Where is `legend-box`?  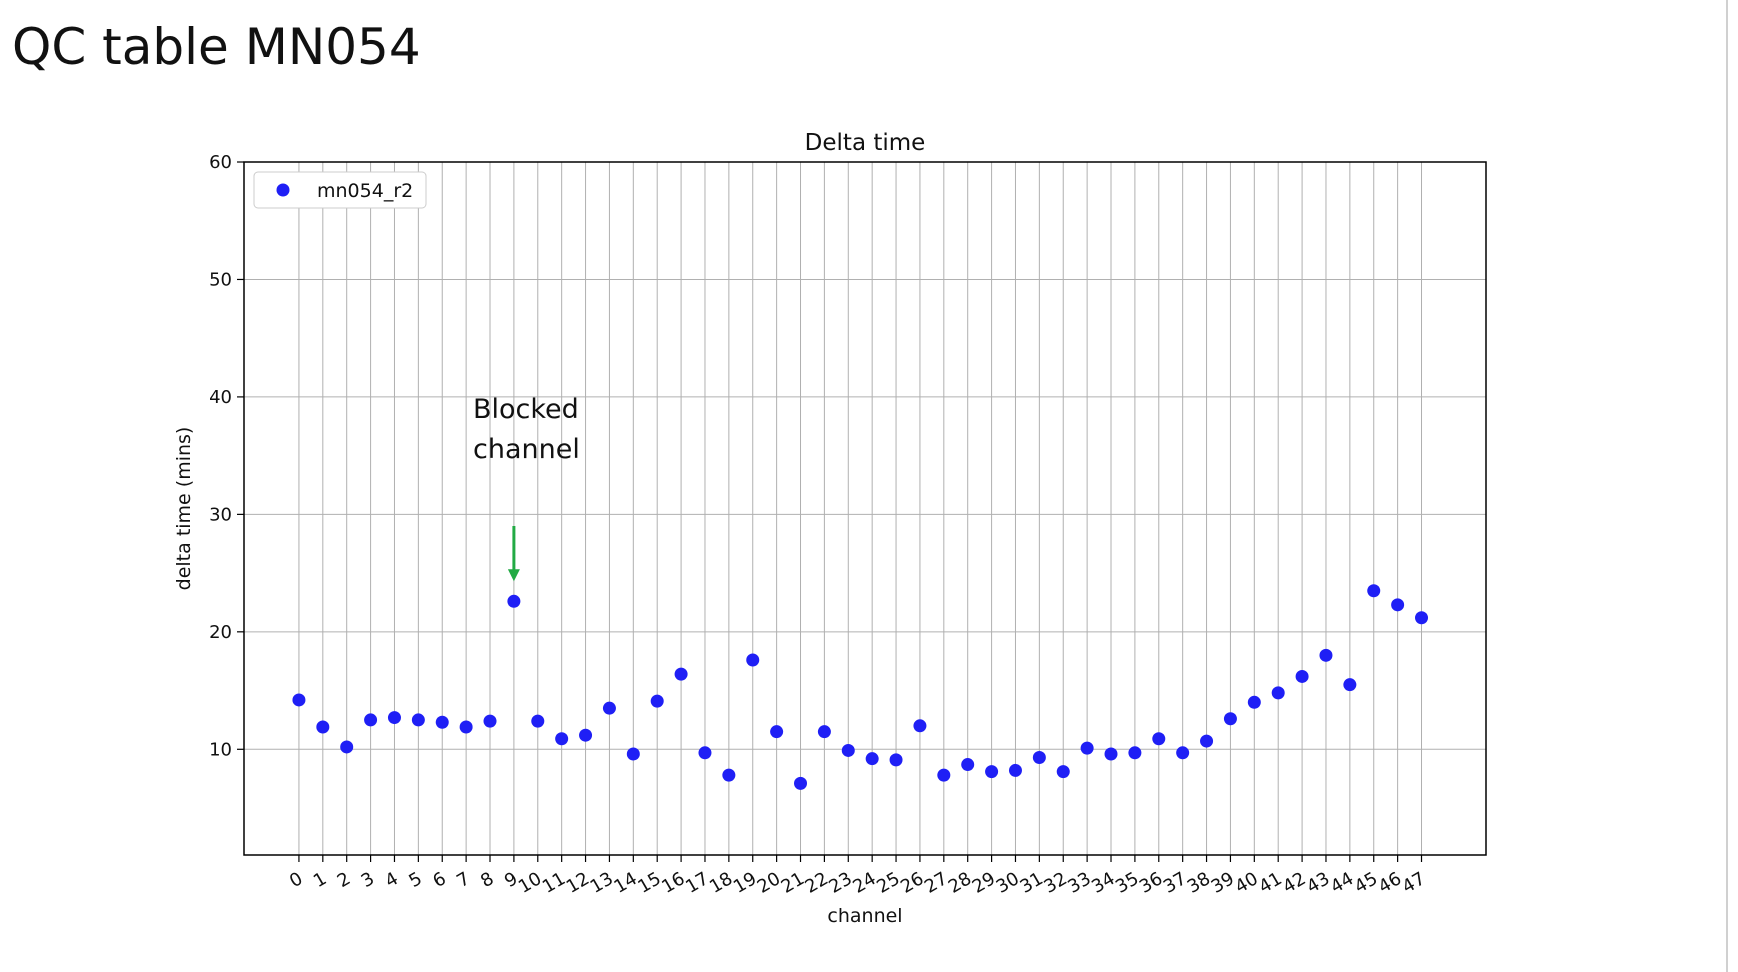 legend-box is located at coordinates (340, 190).